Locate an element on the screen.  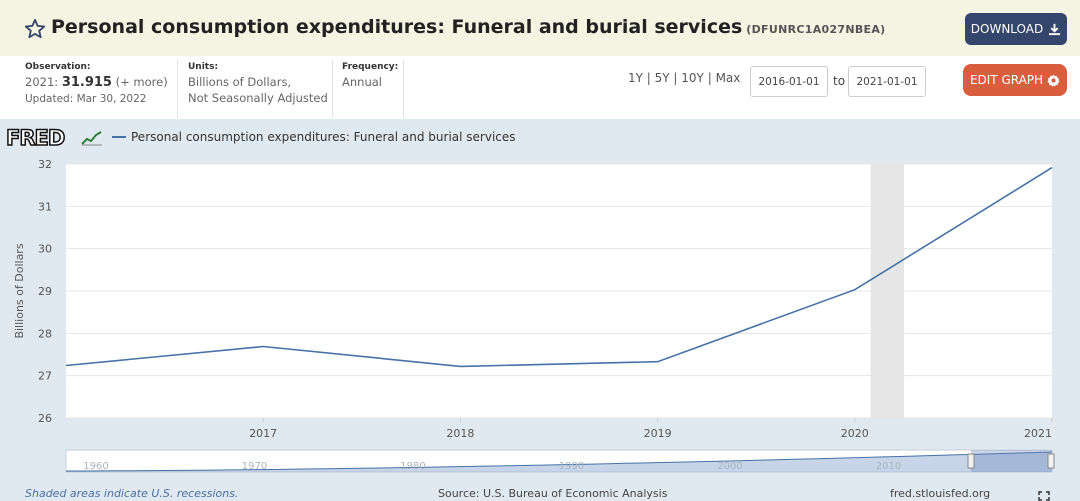
y-tick-label: 32 is located at coordinates (45, 164).